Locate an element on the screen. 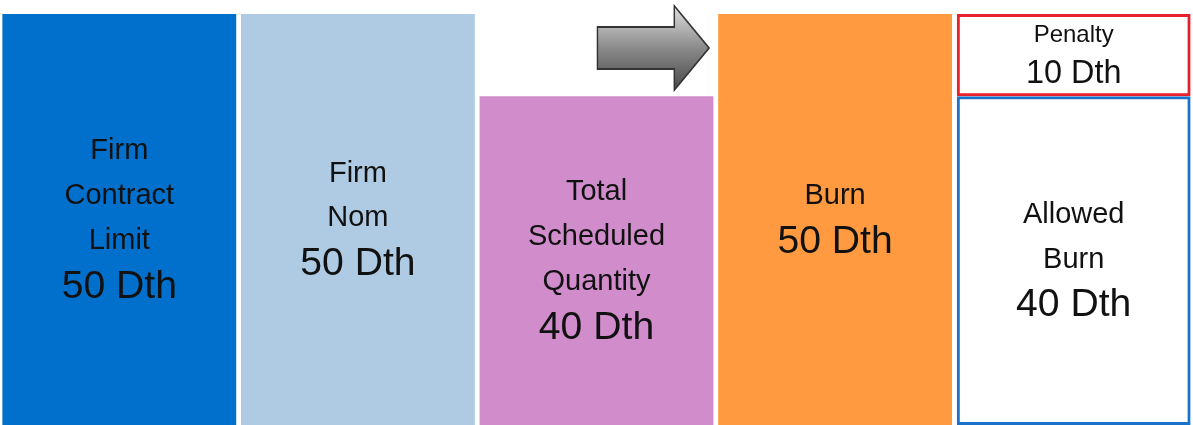 The image size is (1193, 425). data-label: Total Scheduled Quantity 40 Dth is located at coordinates (596, 260).